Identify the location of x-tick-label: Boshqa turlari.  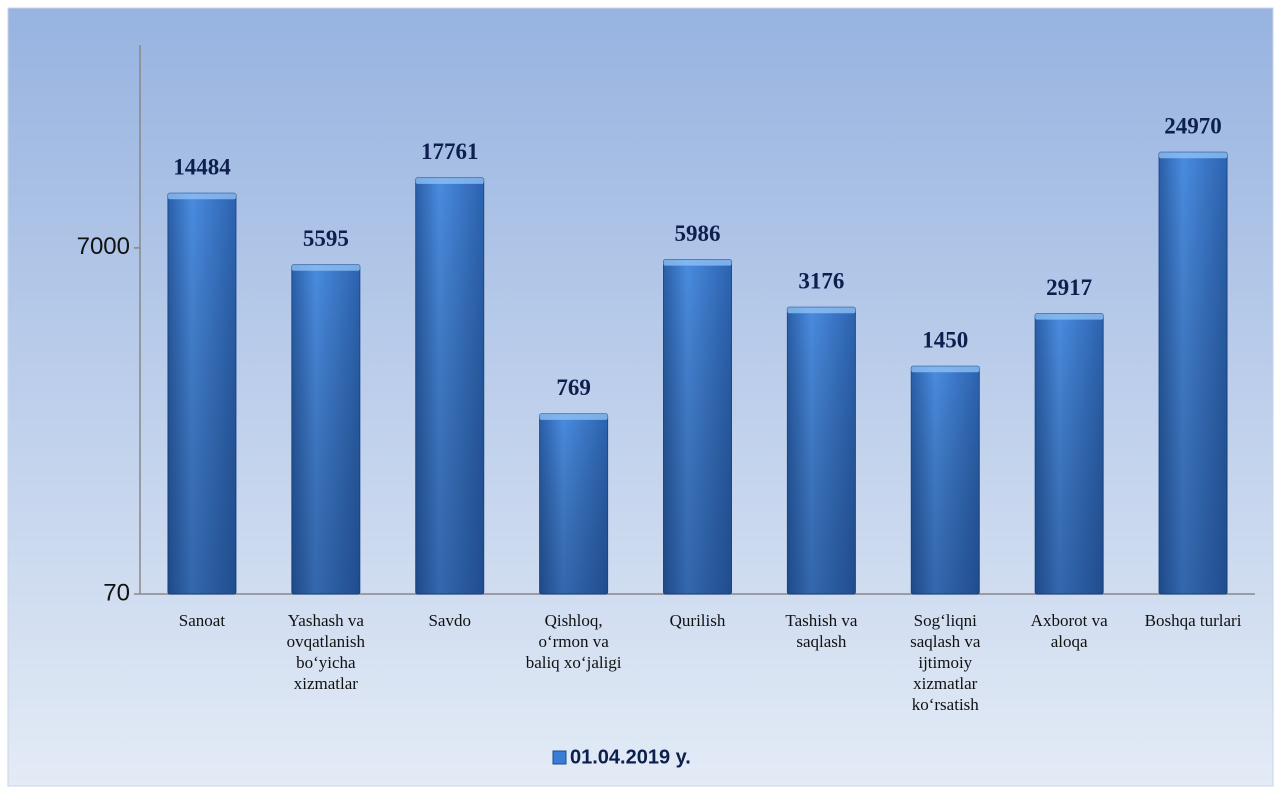
(1193, 620).